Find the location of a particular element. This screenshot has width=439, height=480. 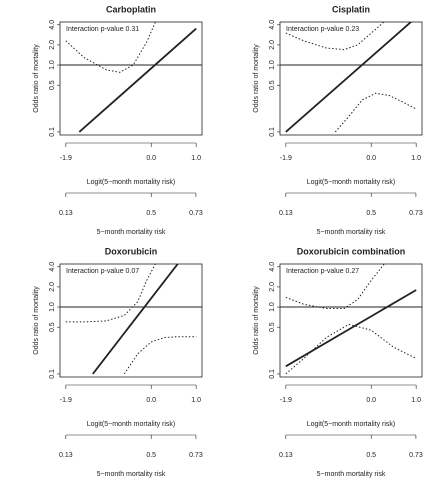

annotation: Interaction p-value 0.31 is located at coordinates (102, 29).